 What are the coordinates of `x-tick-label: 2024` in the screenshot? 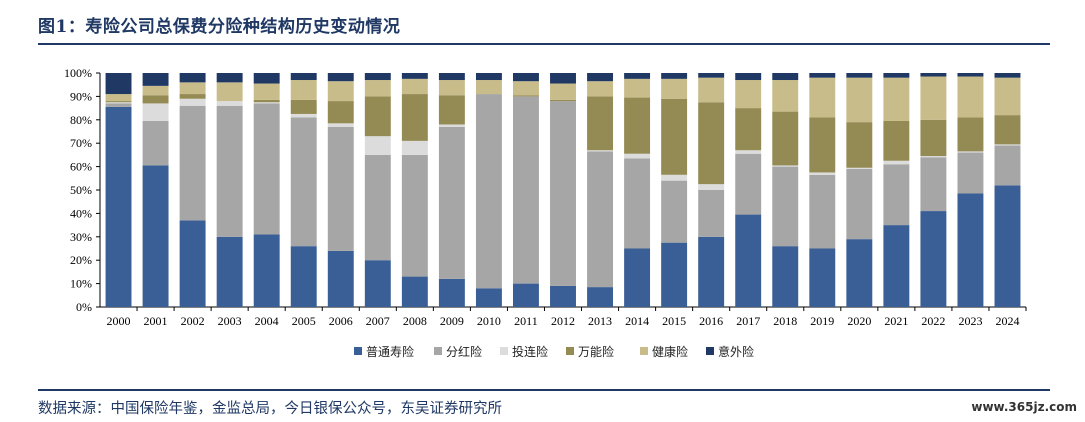 It's located at (1007, 321).